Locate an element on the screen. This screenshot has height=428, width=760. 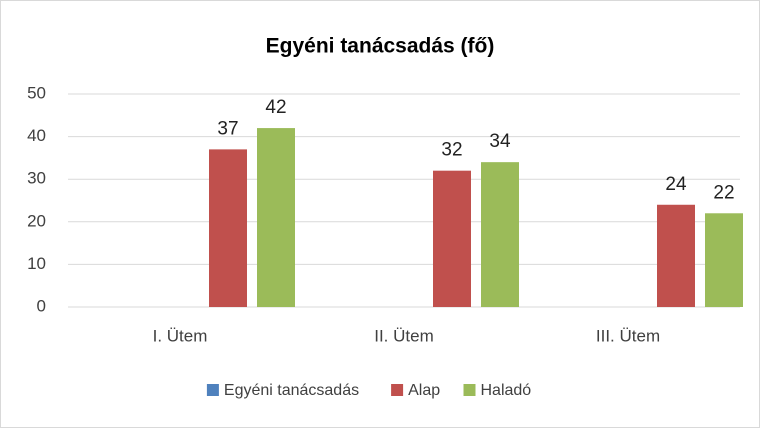
x-tick-label: III. Ütem is located at coordinates (628, 335).